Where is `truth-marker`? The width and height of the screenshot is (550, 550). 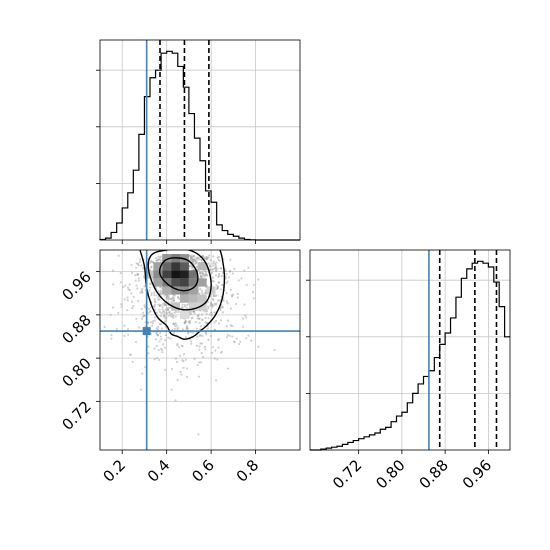 truth-marker is located at coordinates (146, 331).